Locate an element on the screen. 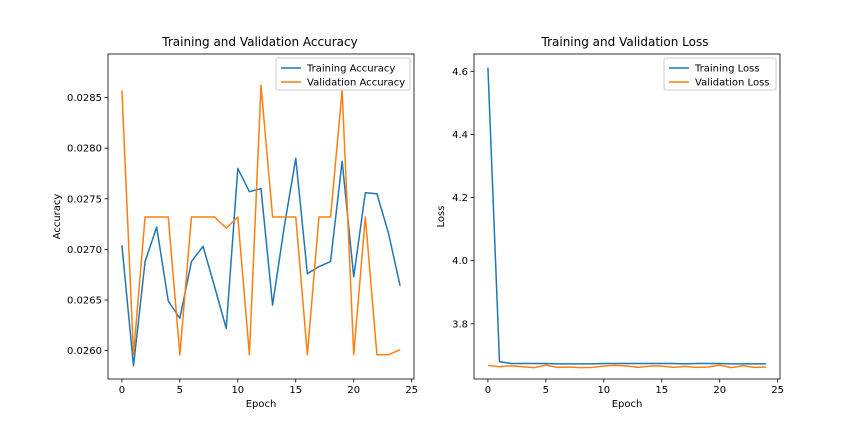 Image resolution: width=864 pixels, height=432 pixels. accuracy-chart-title: Training and Validation Accuracy is located at coordinates (259, 42).